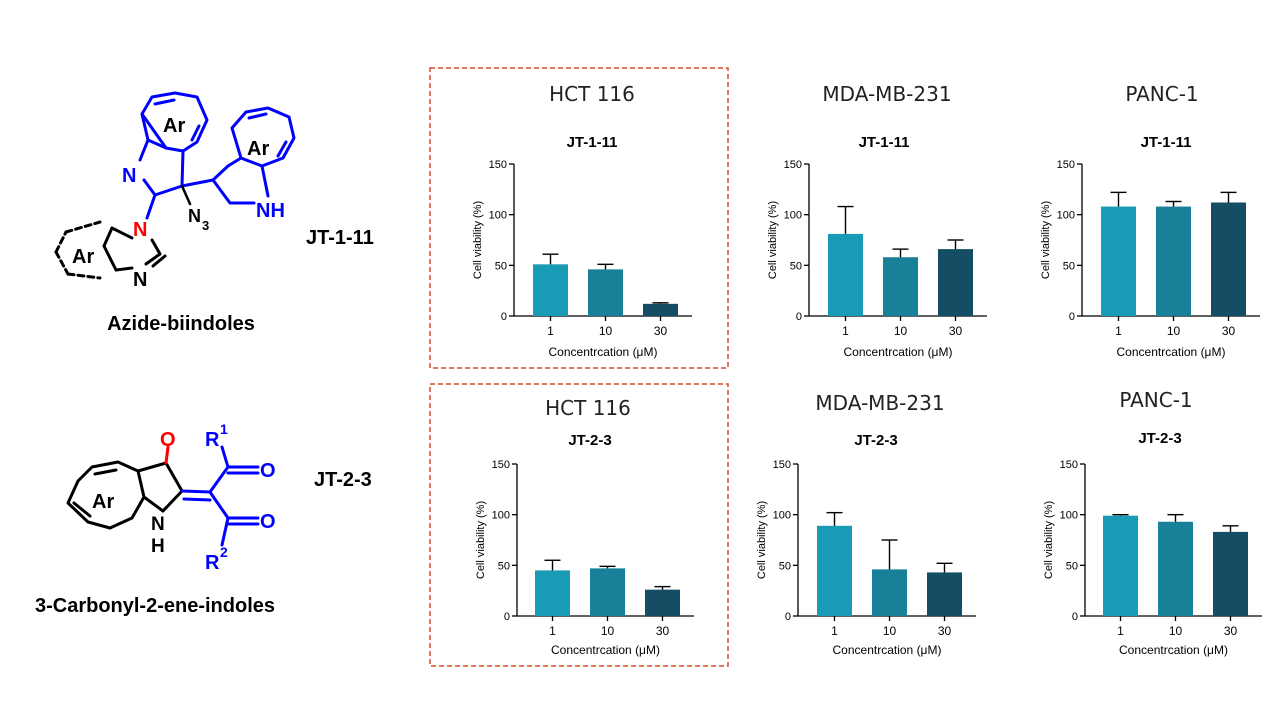 The height and width of the screenshot is (720, 1280). I want to click on ar-label-benzimidazole: Ar, so click(83, 257).